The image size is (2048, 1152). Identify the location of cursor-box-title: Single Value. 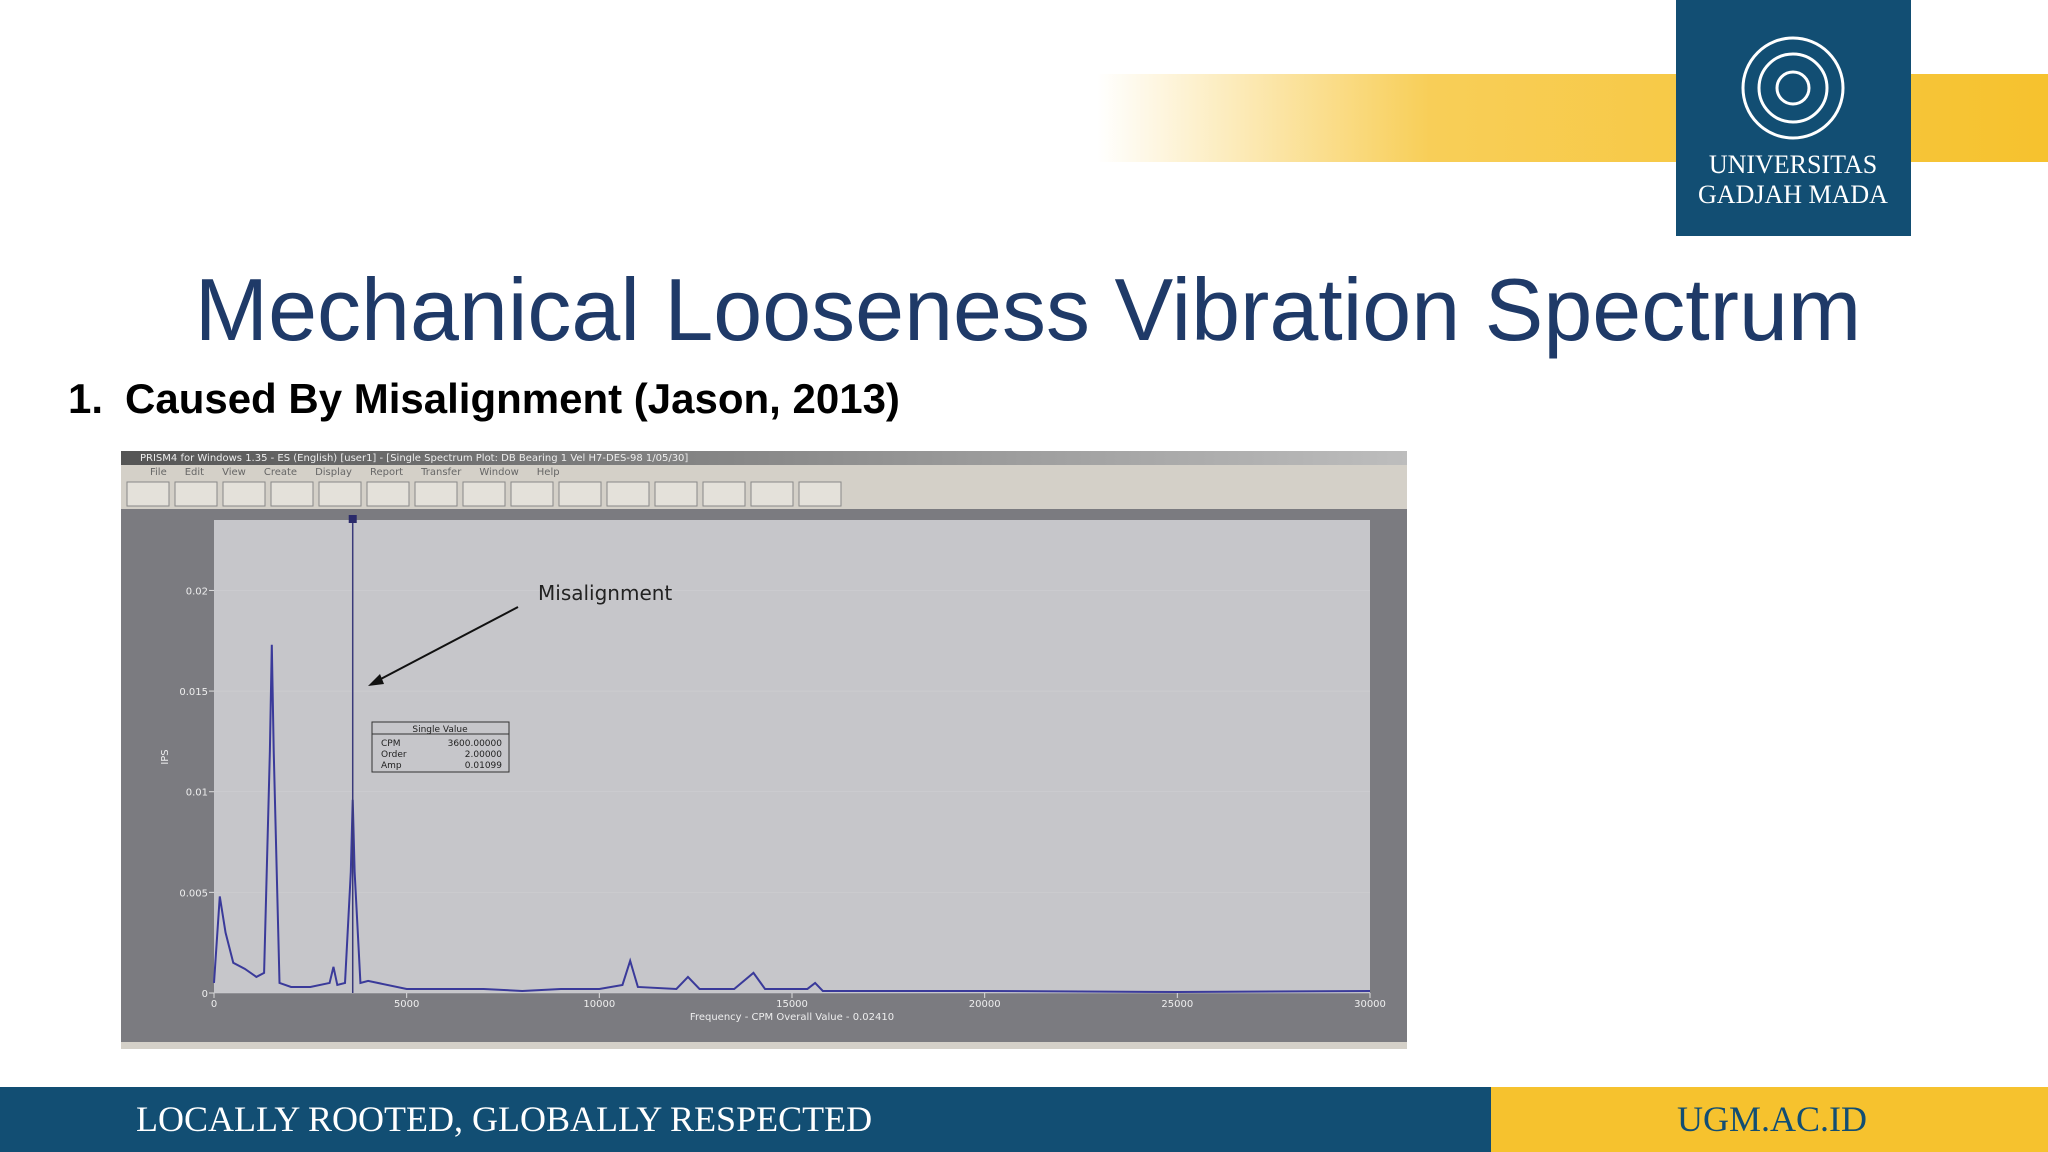
(440, 730).